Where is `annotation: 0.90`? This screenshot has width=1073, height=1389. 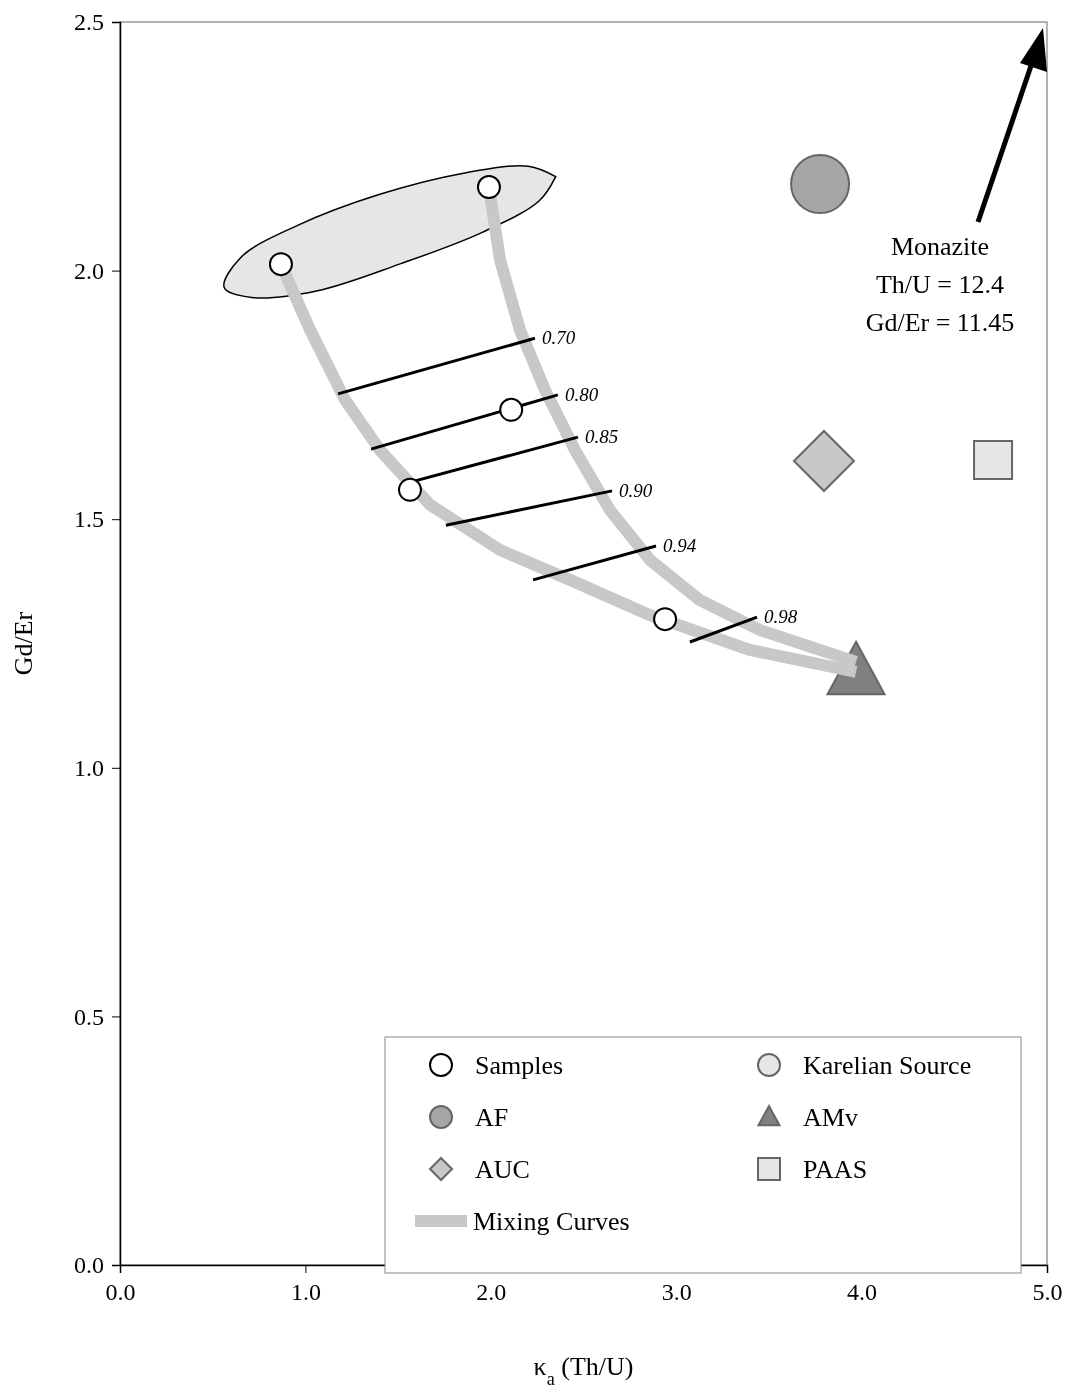 annotation: 0.90 is located at coordinates (636, 490).